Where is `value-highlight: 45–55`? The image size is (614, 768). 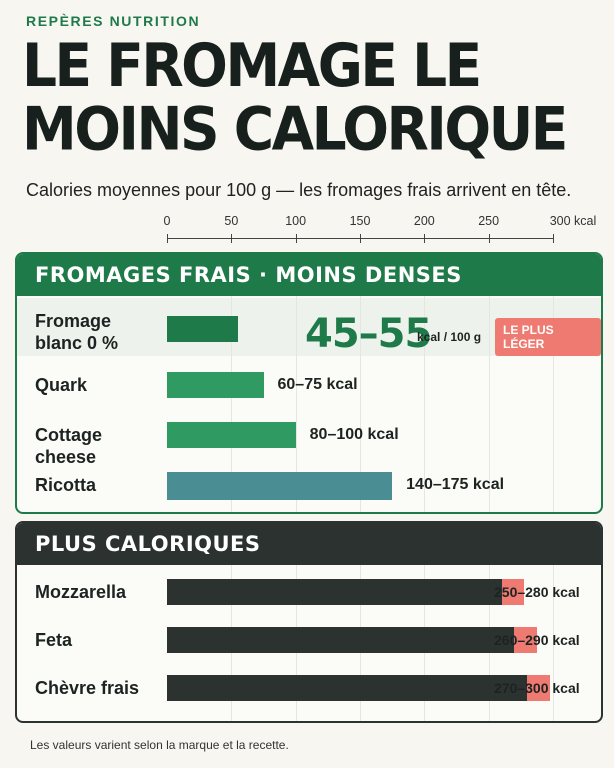
value-highlight: 45–55 is located at coordinates (368, 334).